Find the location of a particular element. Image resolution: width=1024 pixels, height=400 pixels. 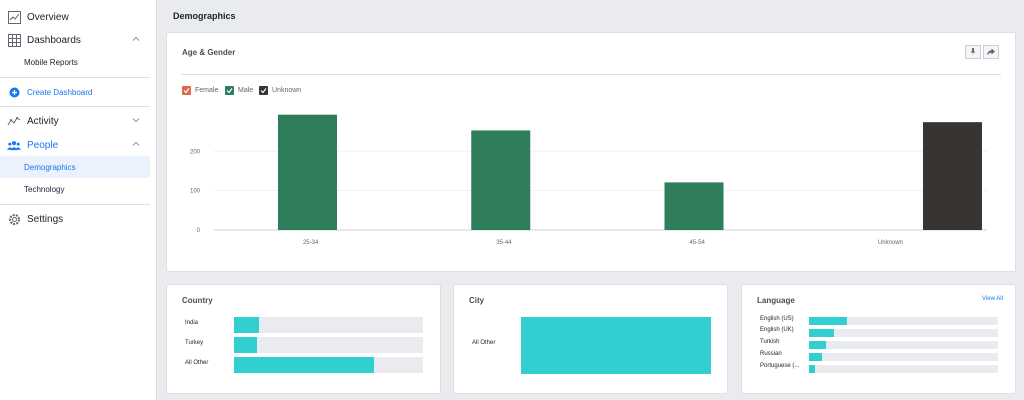

create-dashboard-button: Create Dashboard is located at coordinates (78, 92).